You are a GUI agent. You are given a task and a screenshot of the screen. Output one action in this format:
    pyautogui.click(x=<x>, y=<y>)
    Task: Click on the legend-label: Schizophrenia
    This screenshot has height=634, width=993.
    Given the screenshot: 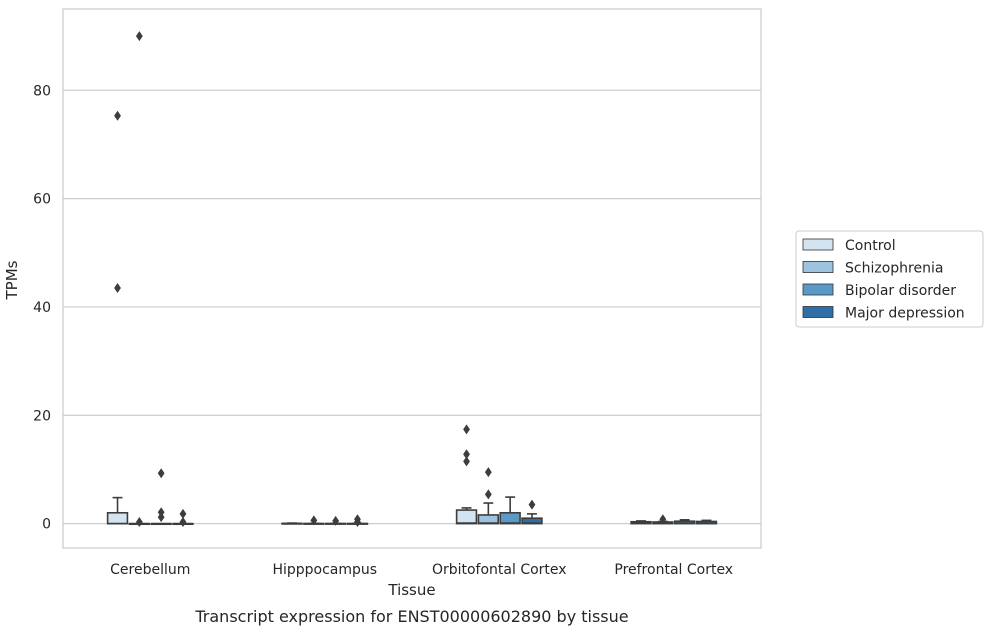 What is the action you would take?
    pyautogui.click(x=894, y=269)
    